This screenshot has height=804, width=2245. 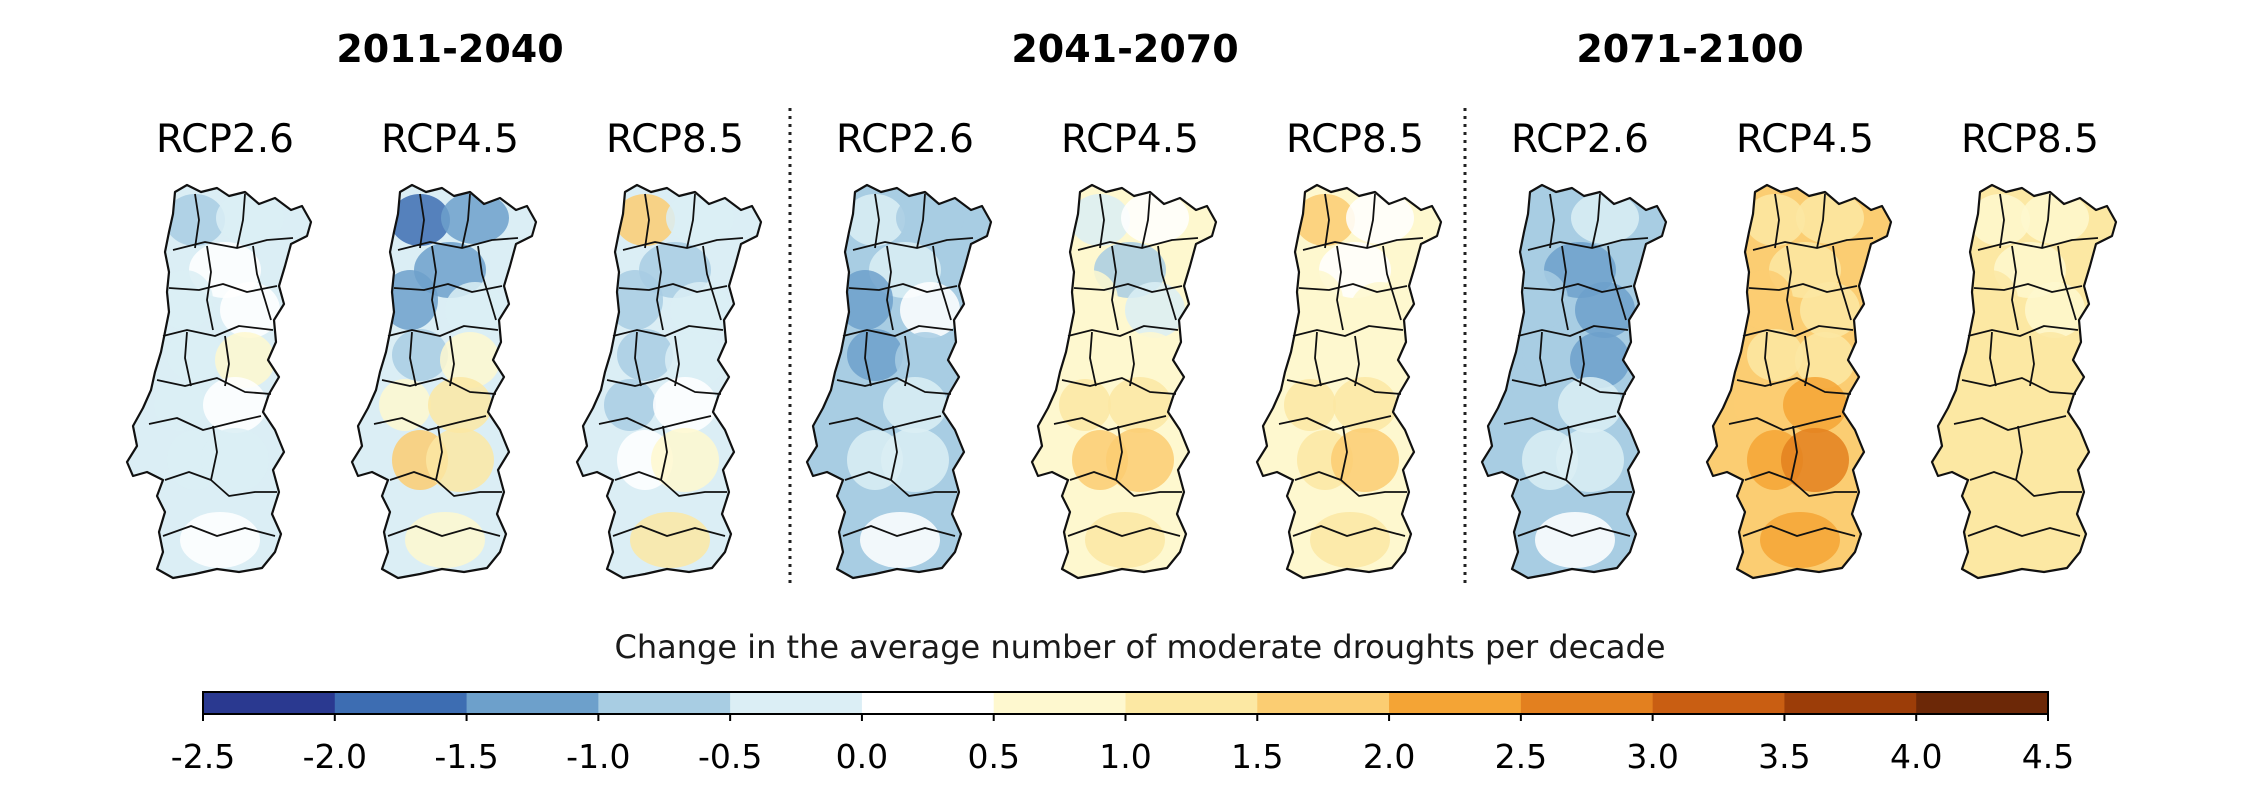 I want to click on period-title-1: 2011-2040, so click(x=449, y=49).